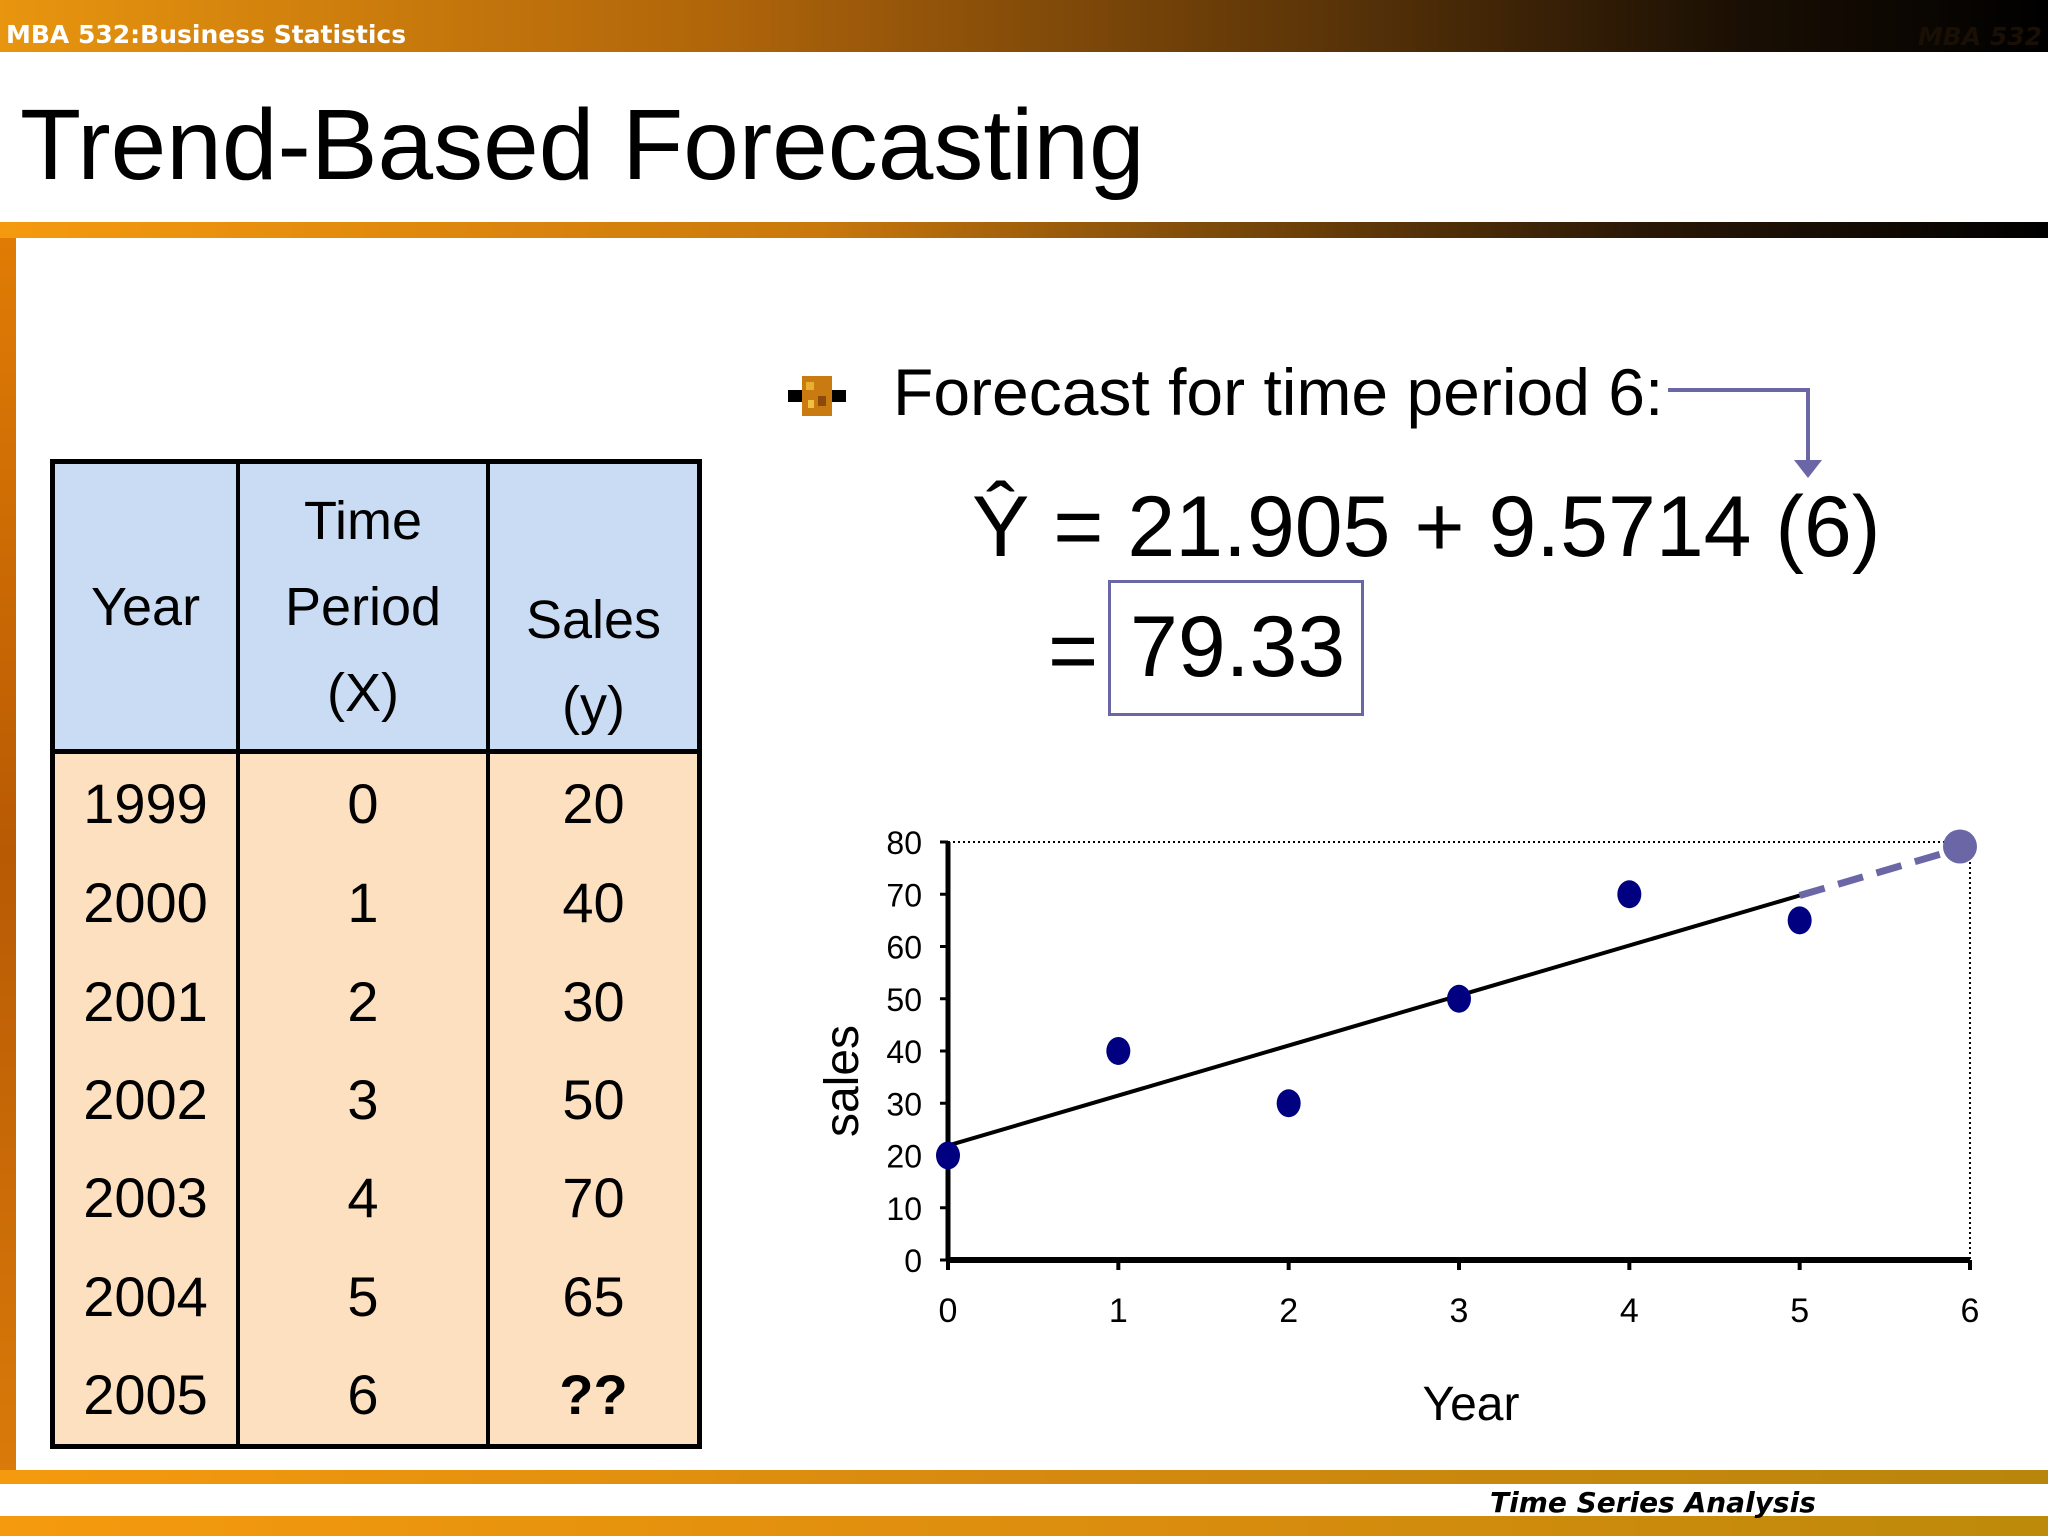  Describe the element at coordinates (8, 854) in the screenshot. I see `left-accent-bar` at that location.